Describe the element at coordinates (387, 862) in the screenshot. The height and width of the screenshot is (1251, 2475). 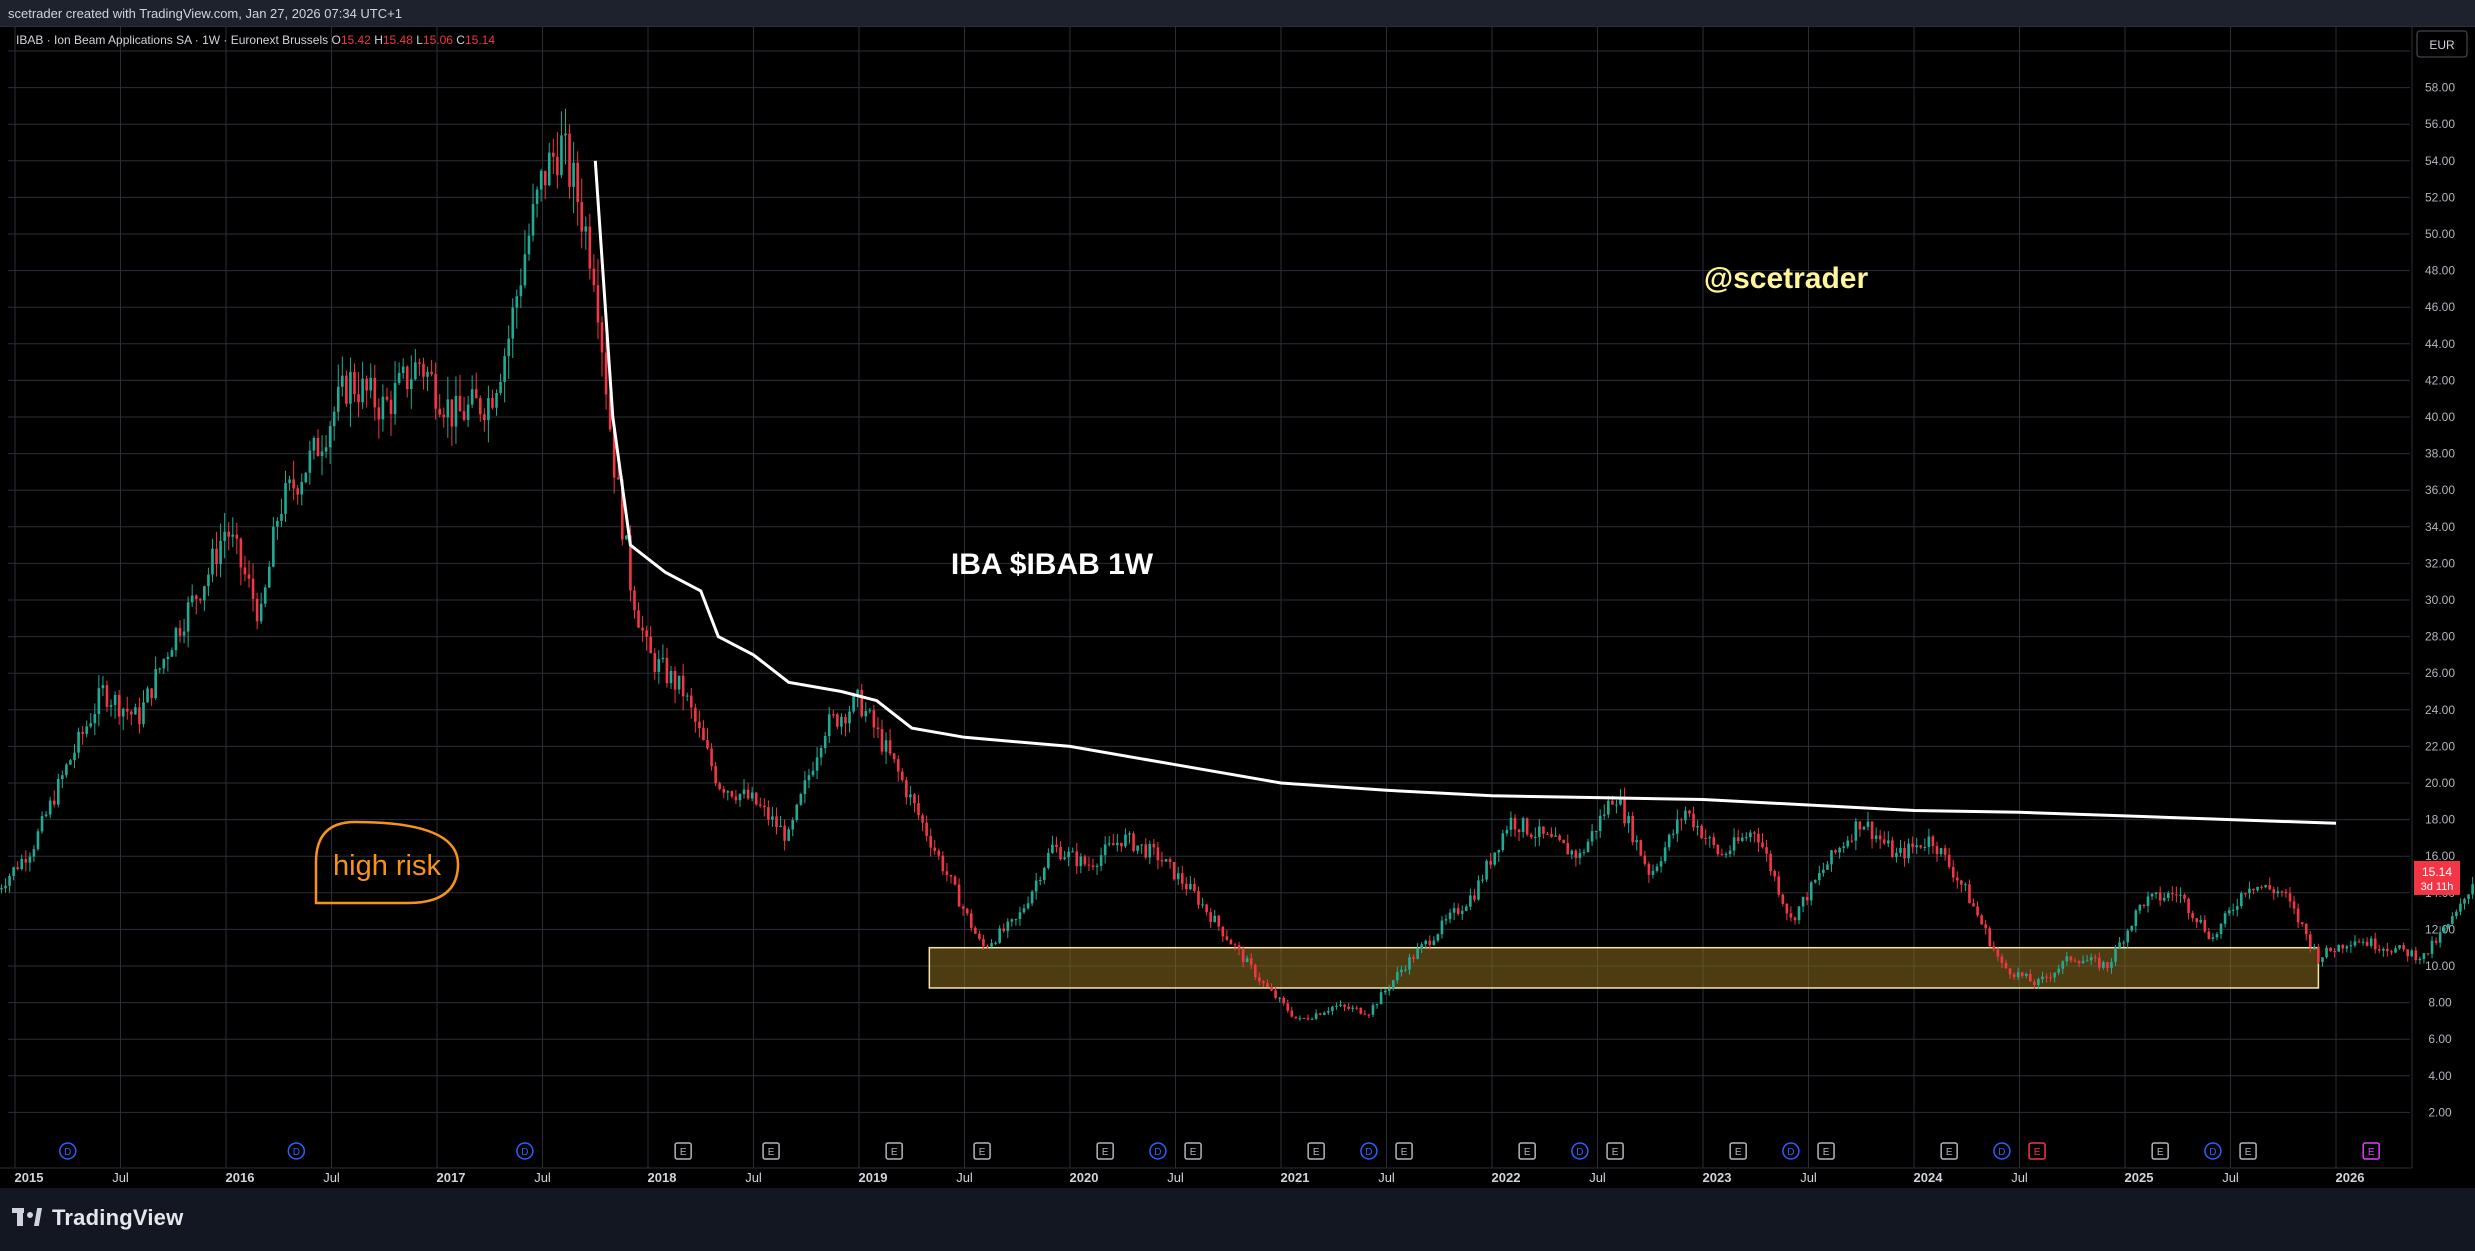
I see `high-risk-callout` at that location.